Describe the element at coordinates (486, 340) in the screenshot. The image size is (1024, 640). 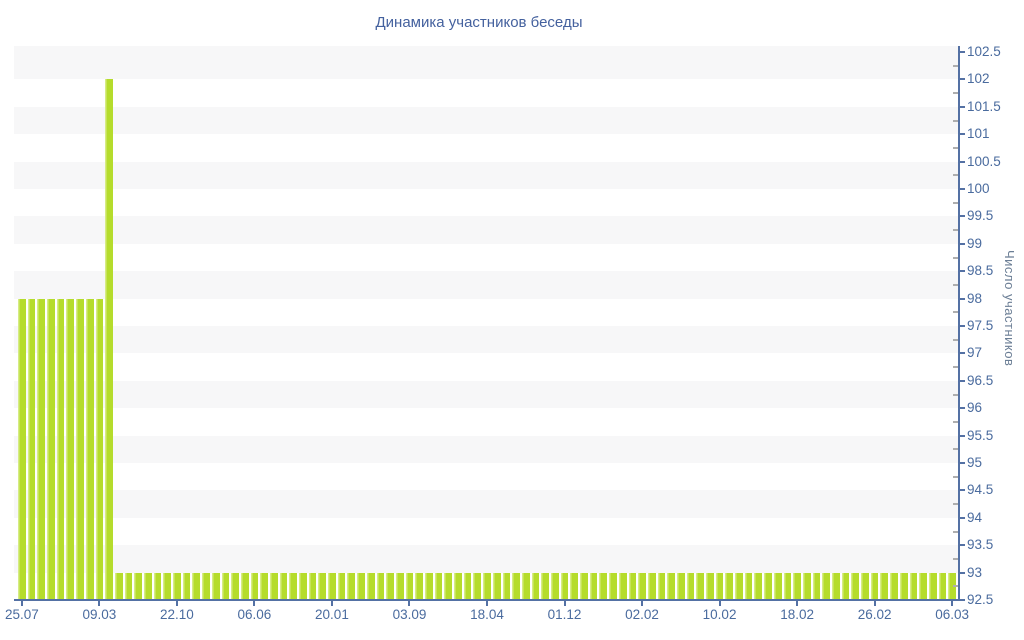
I see `gridline-stripe` at that location.